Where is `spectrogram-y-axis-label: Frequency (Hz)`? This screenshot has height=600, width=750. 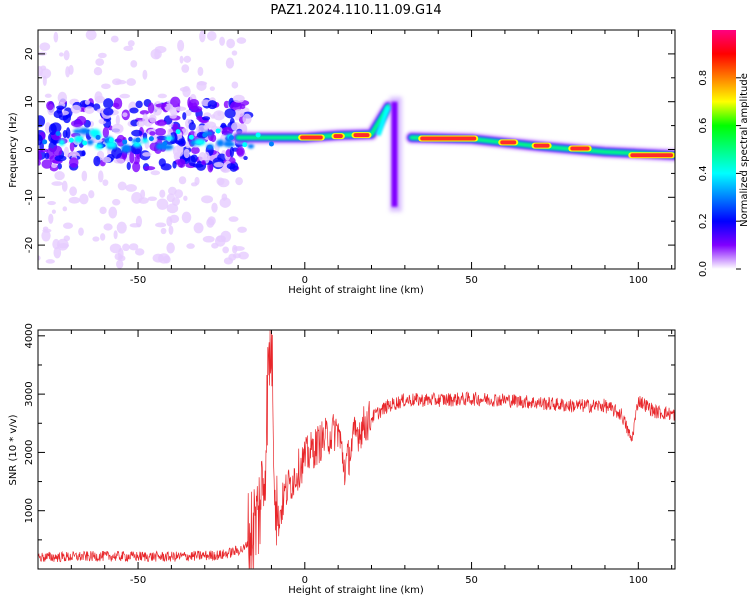 spectrogram-y-axis-label: Frequency (Hz) is located at coordinates (13, 150).